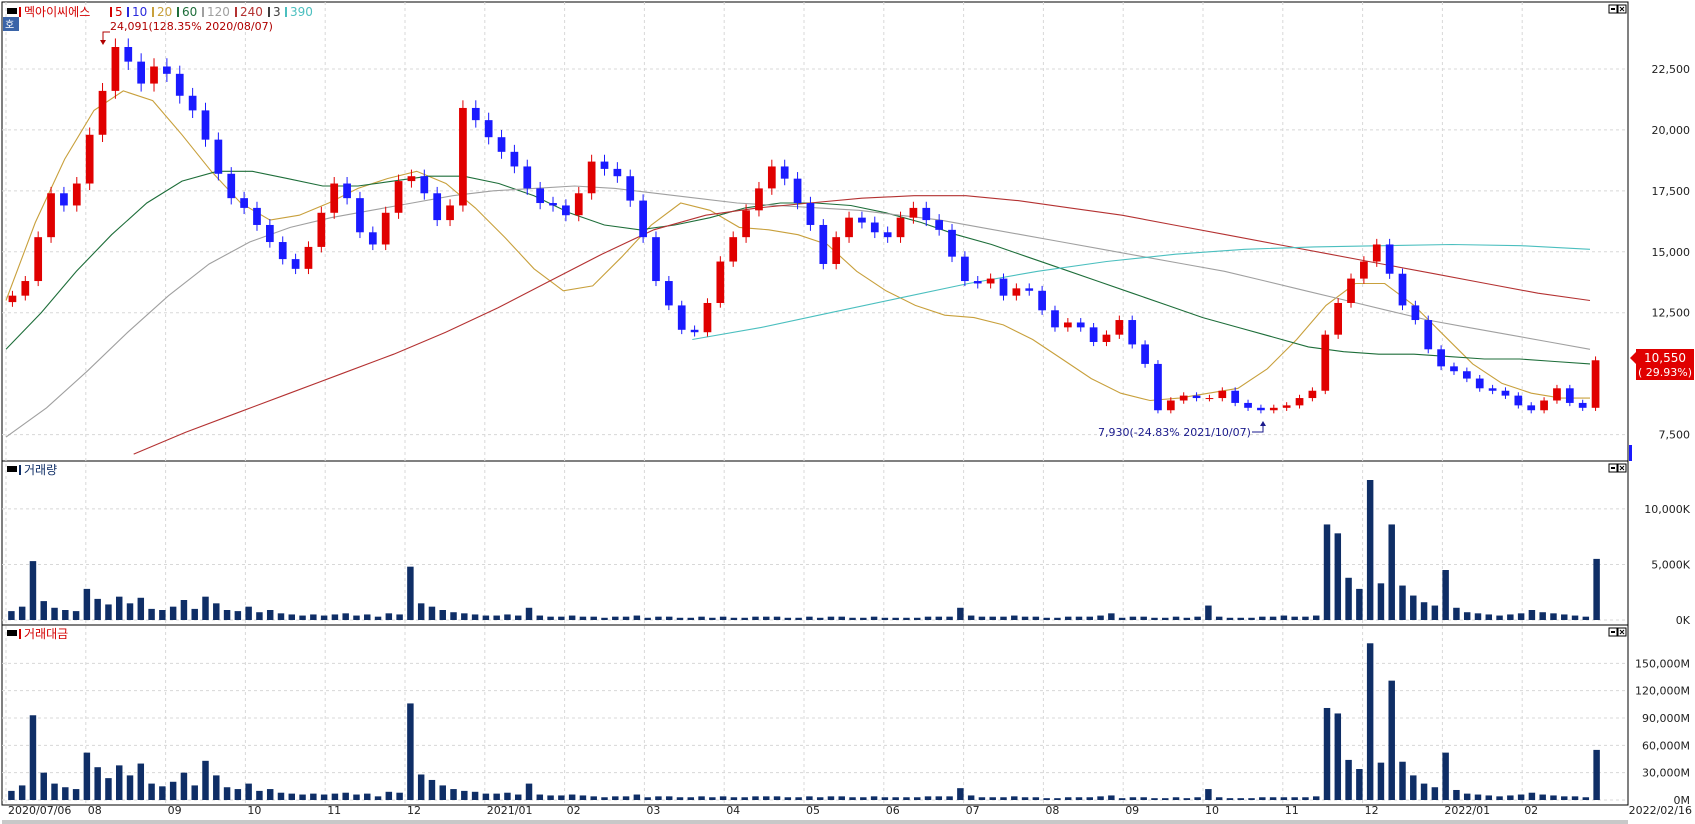 The width and height of the screenshot is (1695, 824). What do you see at coordinates (1372, 810) in the screenshot?
I see `x-tick-label: 12` at bounding box center [1372, 810].